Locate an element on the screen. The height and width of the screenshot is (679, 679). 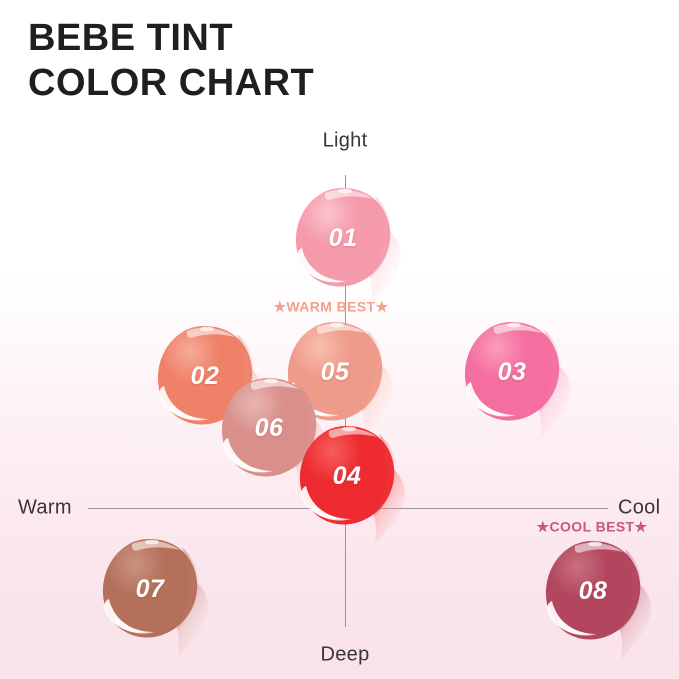
swatch-01: 01 is located at coordinates (347, 247).